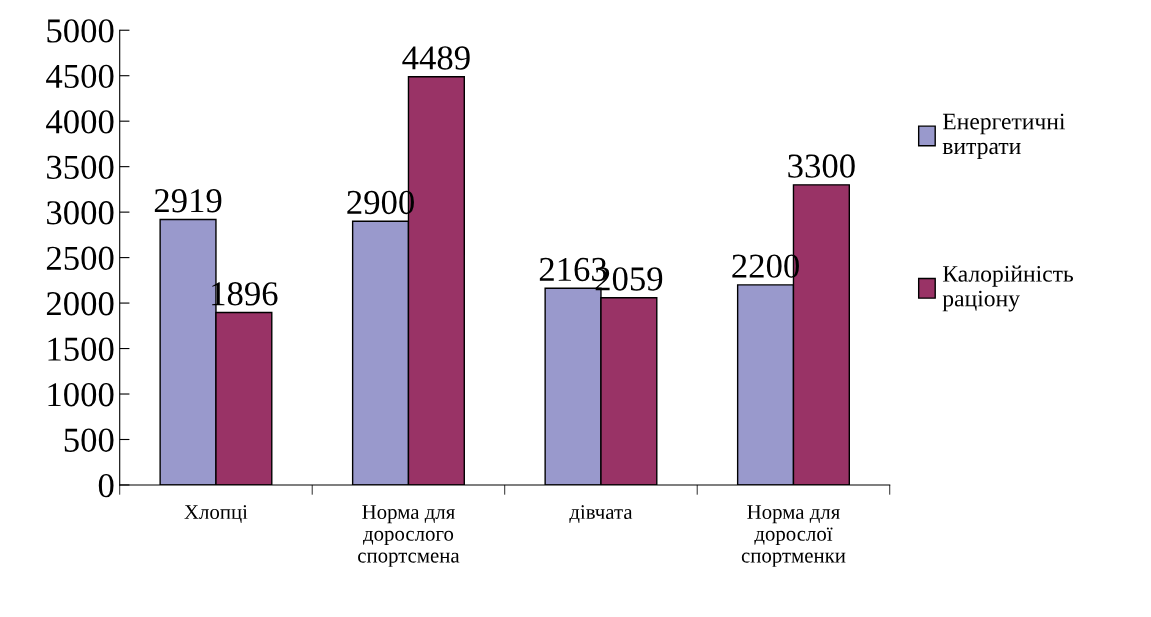 Image resolution: width=1151 pixels, height=617 pixels. What do you see at coordinates (821, 166) in the screenshot?
I see `data-label: 3300` at bounding box center [821, 166].